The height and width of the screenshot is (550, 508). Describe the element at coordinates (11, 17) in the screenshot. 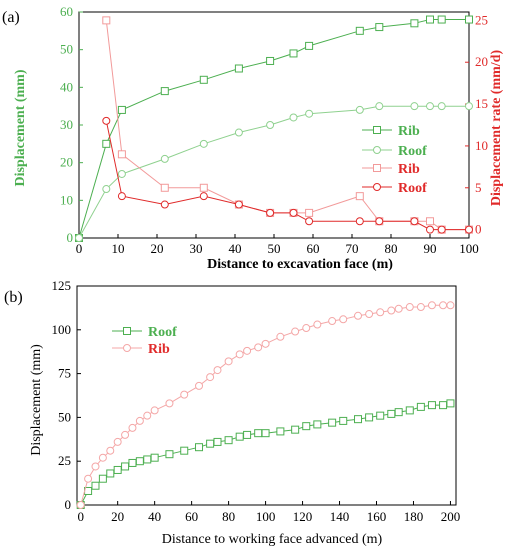

I see `panel-a-label: (a)` at that location.